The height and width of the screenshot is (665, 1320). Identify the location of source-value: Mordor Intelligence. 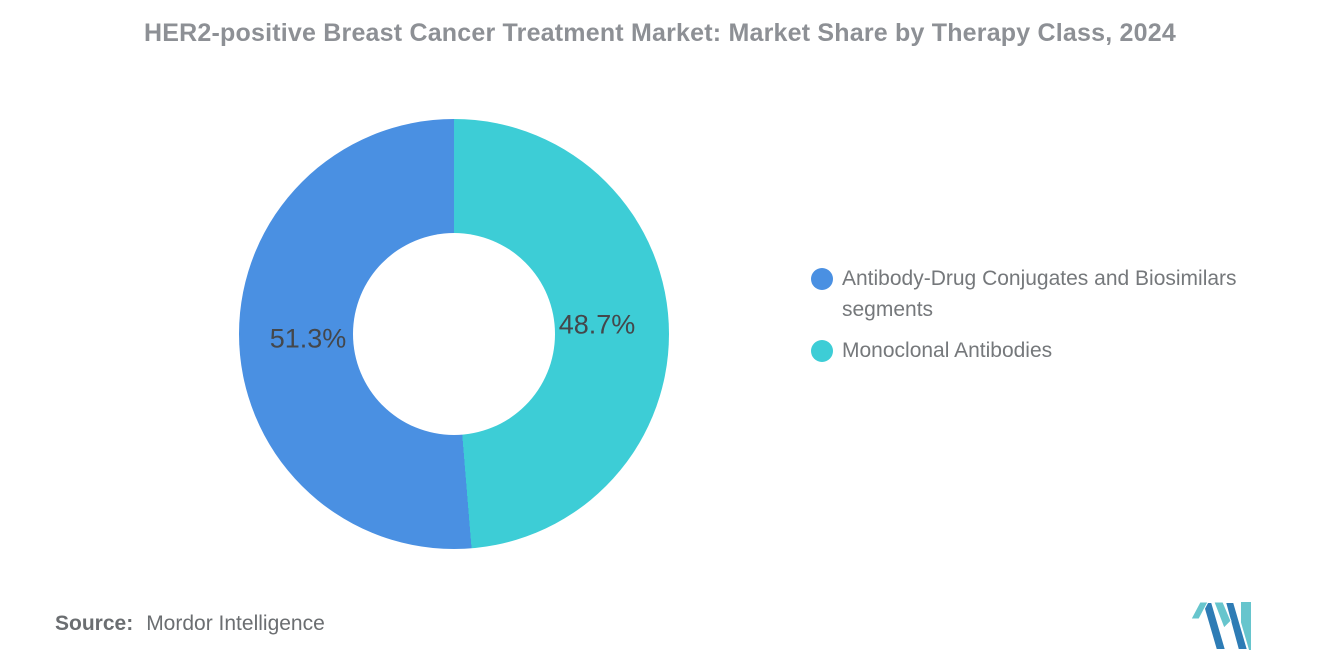
(235, 623).